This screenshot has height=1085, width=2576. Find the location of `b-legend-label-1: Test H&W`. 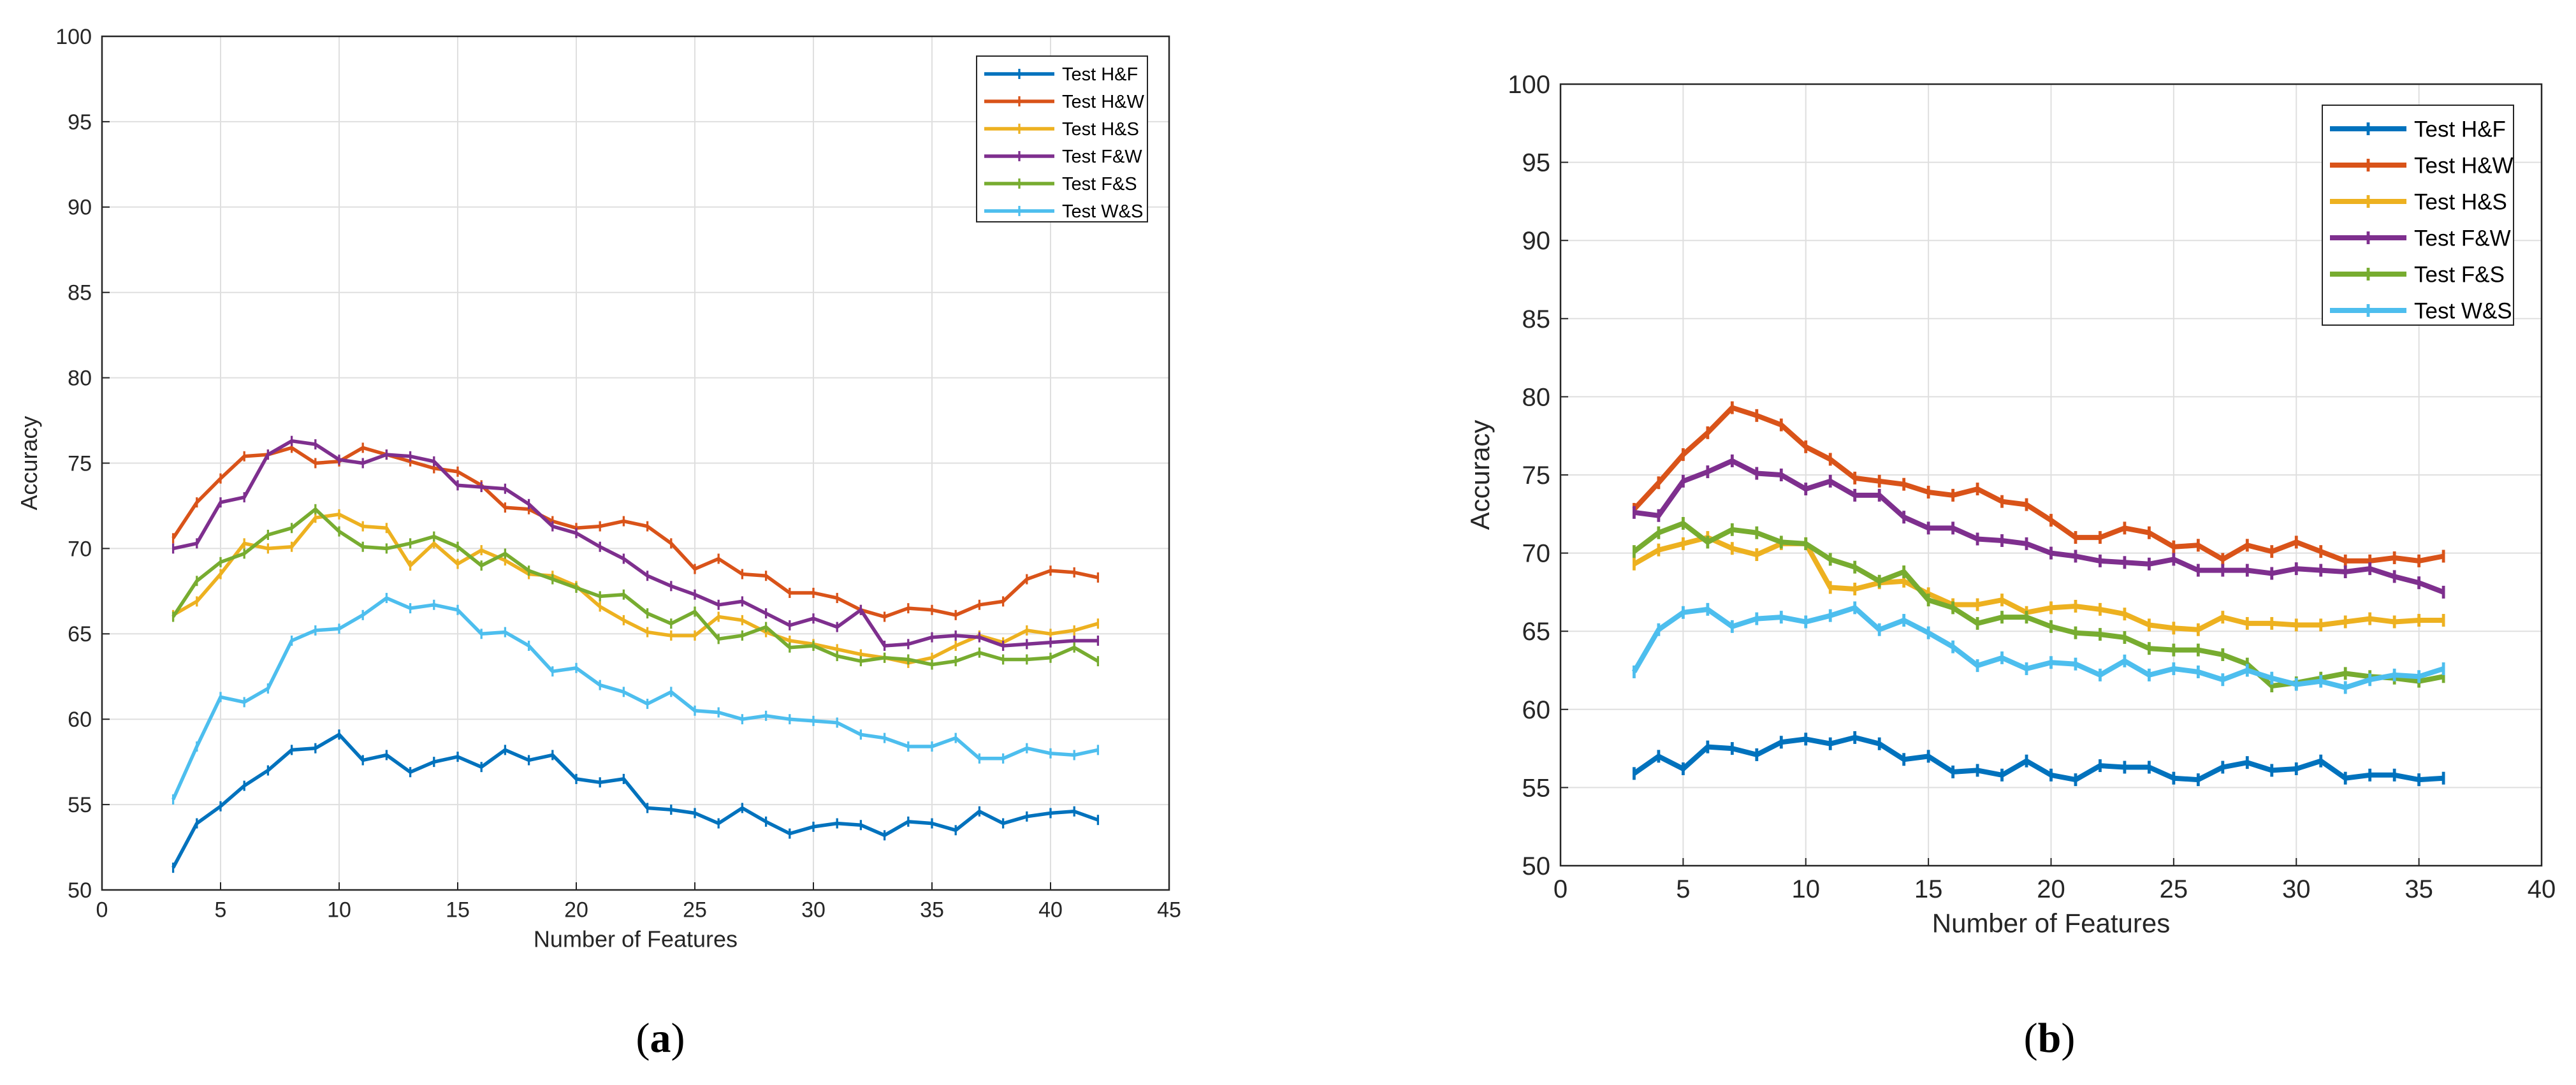

b-legend-label-1: Test H&W is located at coordinates (2464, 165).